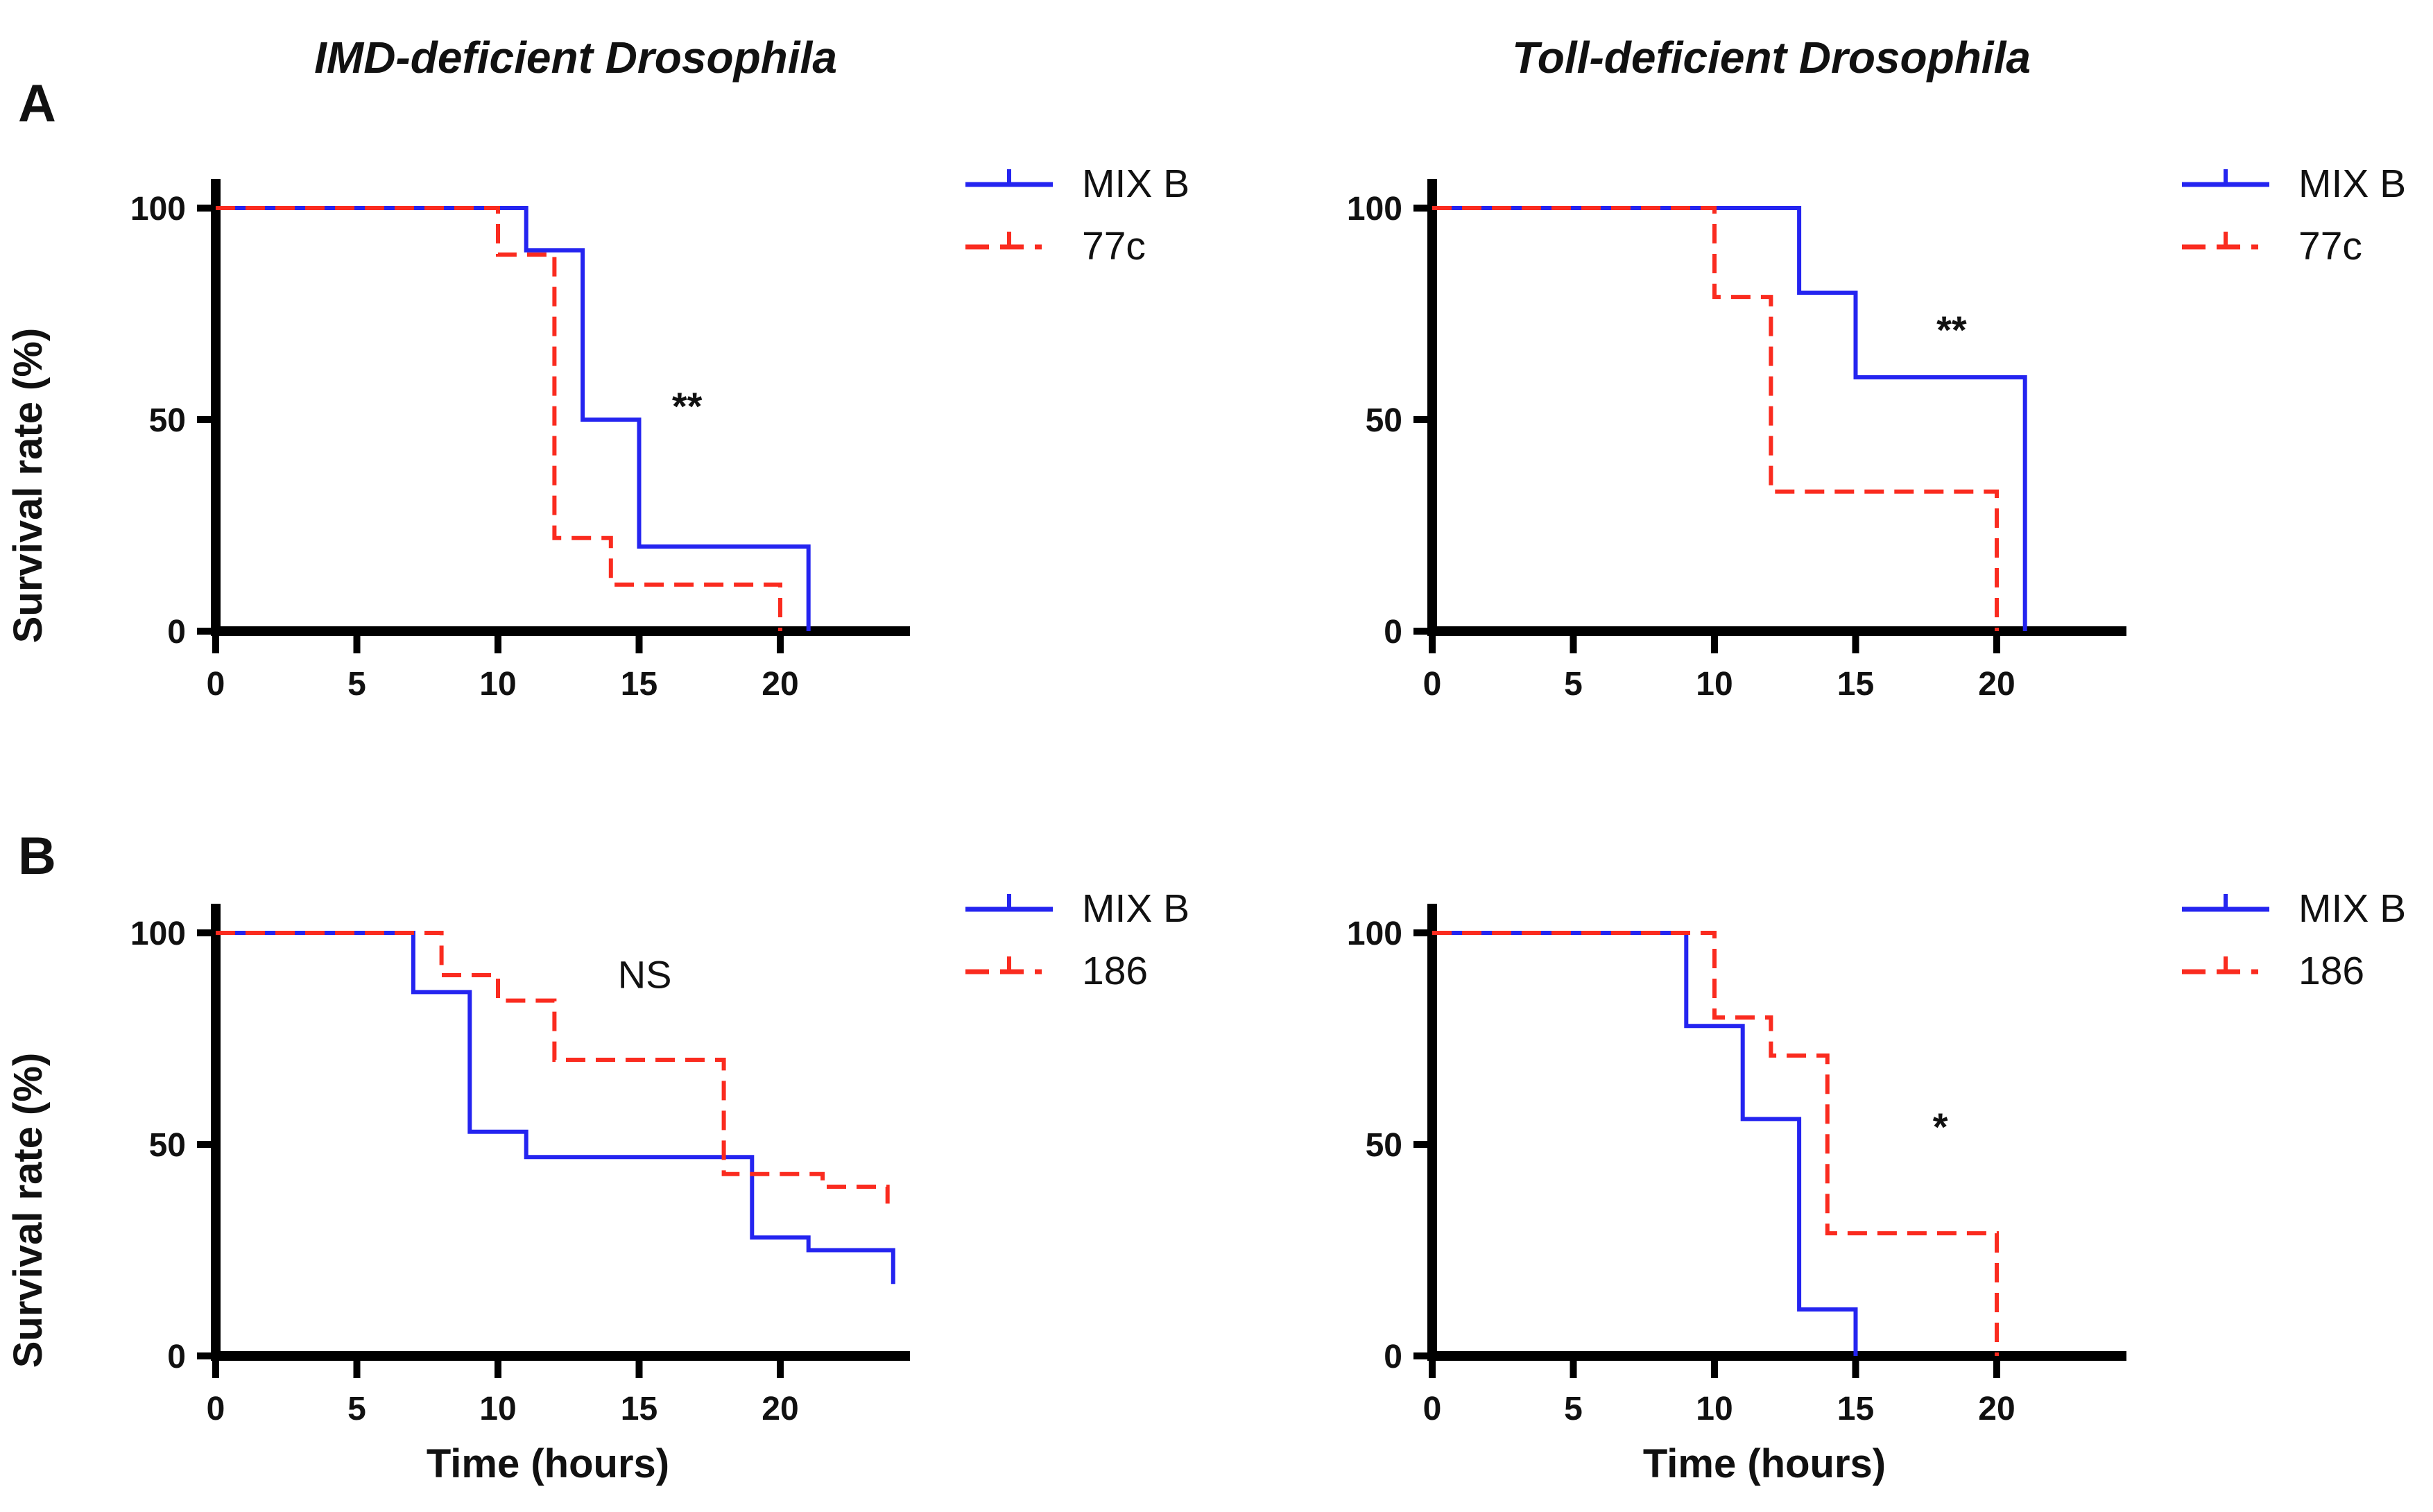 The image size is (2433, 1512). What do you see at coordinates (1772, 58) in the screenshot?
I see `chart-title-toll: Toll-deficient Drosophila` at bounding box center [1772, 58].